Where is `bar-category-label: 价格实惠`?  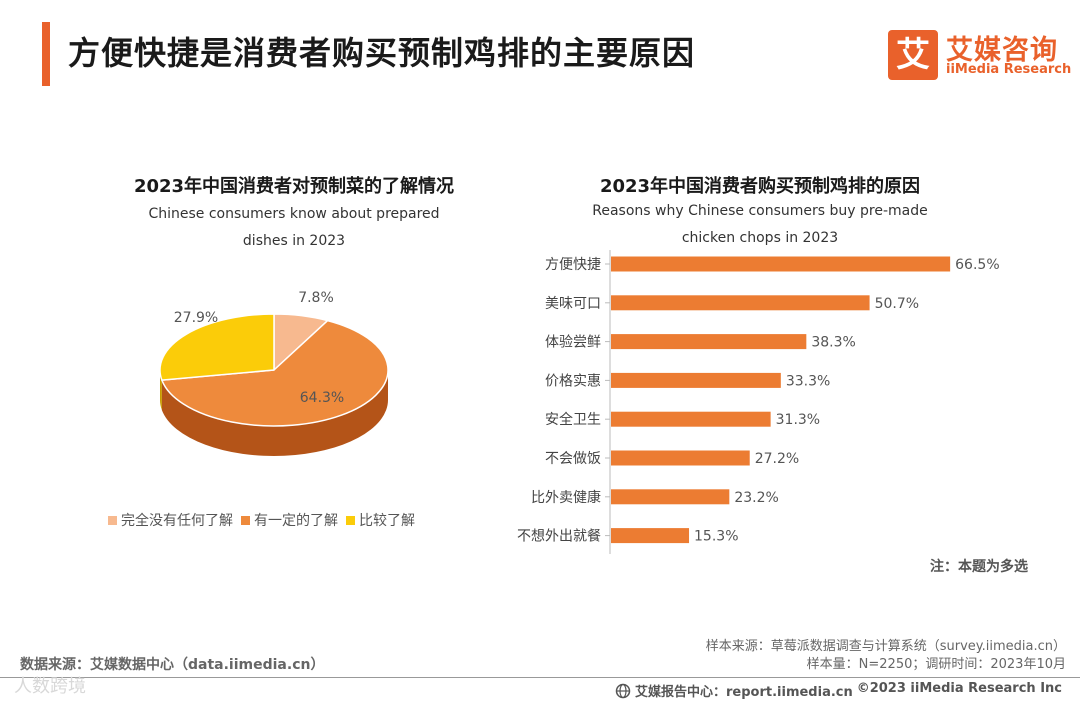
bar-category-label: 价格实惠 is located at coordinates (573, 381).